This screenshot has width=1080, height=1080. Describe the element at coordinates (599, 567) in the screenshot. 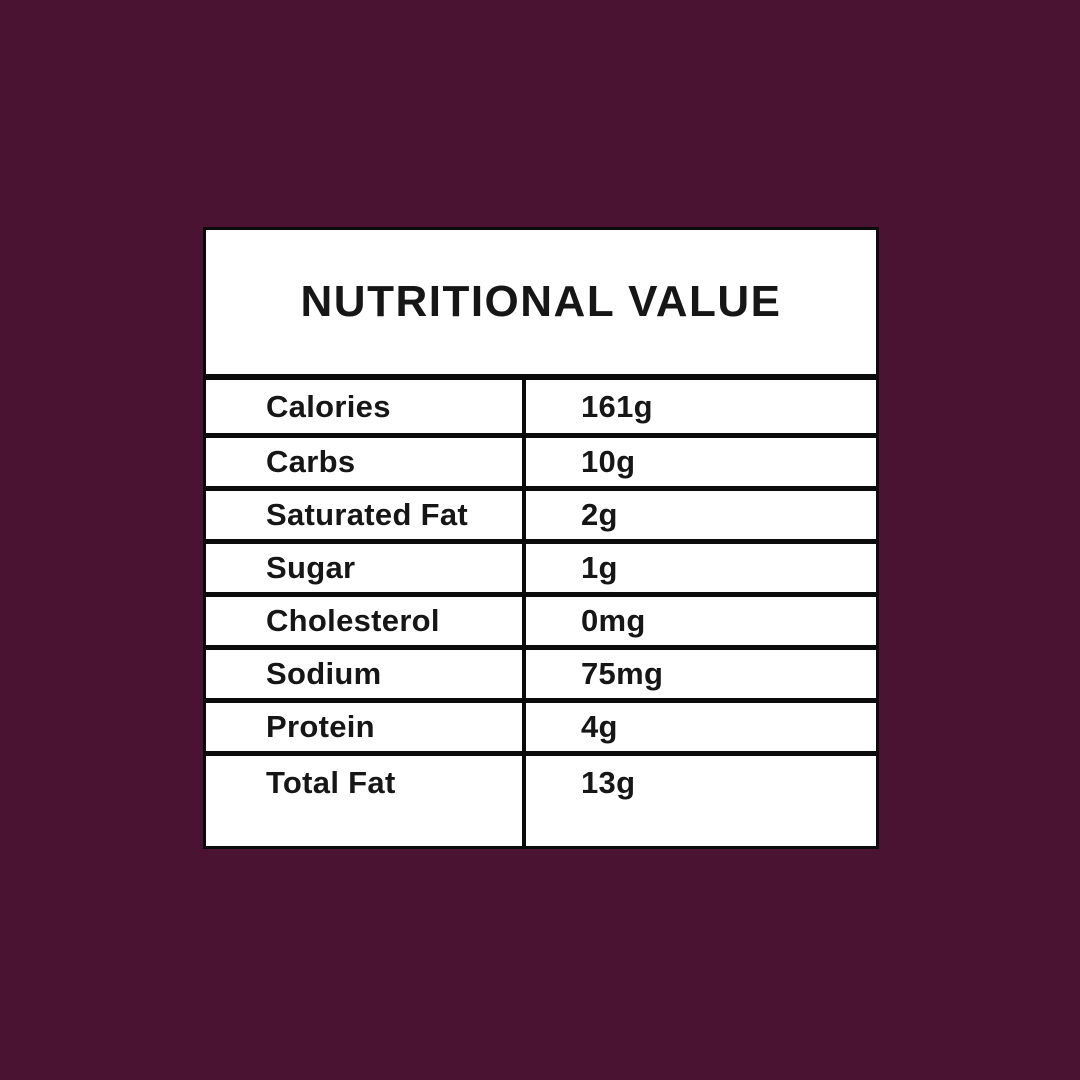

I see `nutrient-value: 1g` at that location.